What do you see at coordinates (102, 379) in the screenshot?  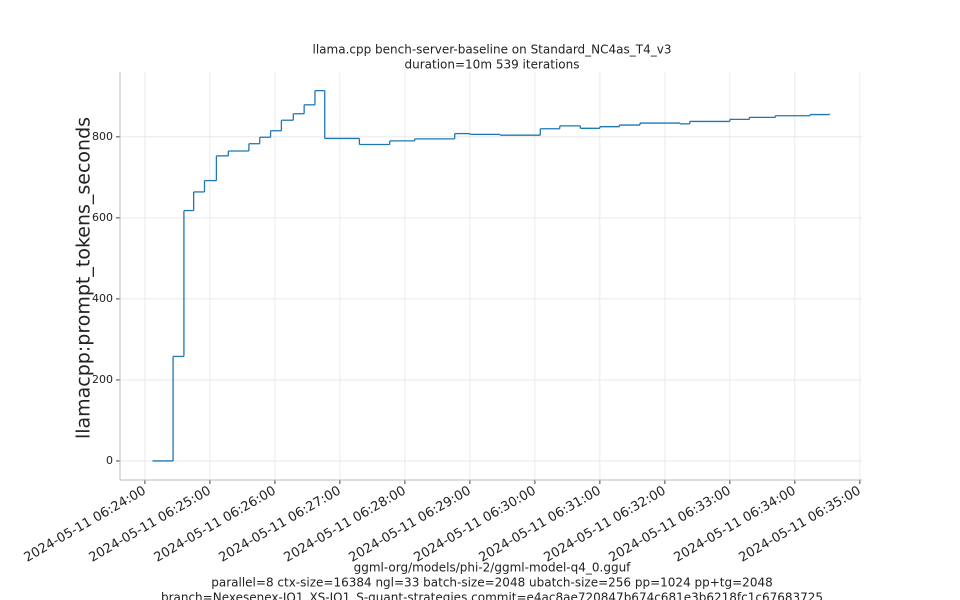 I see `y-tick-label: 200` at bounding box center [102, 379].